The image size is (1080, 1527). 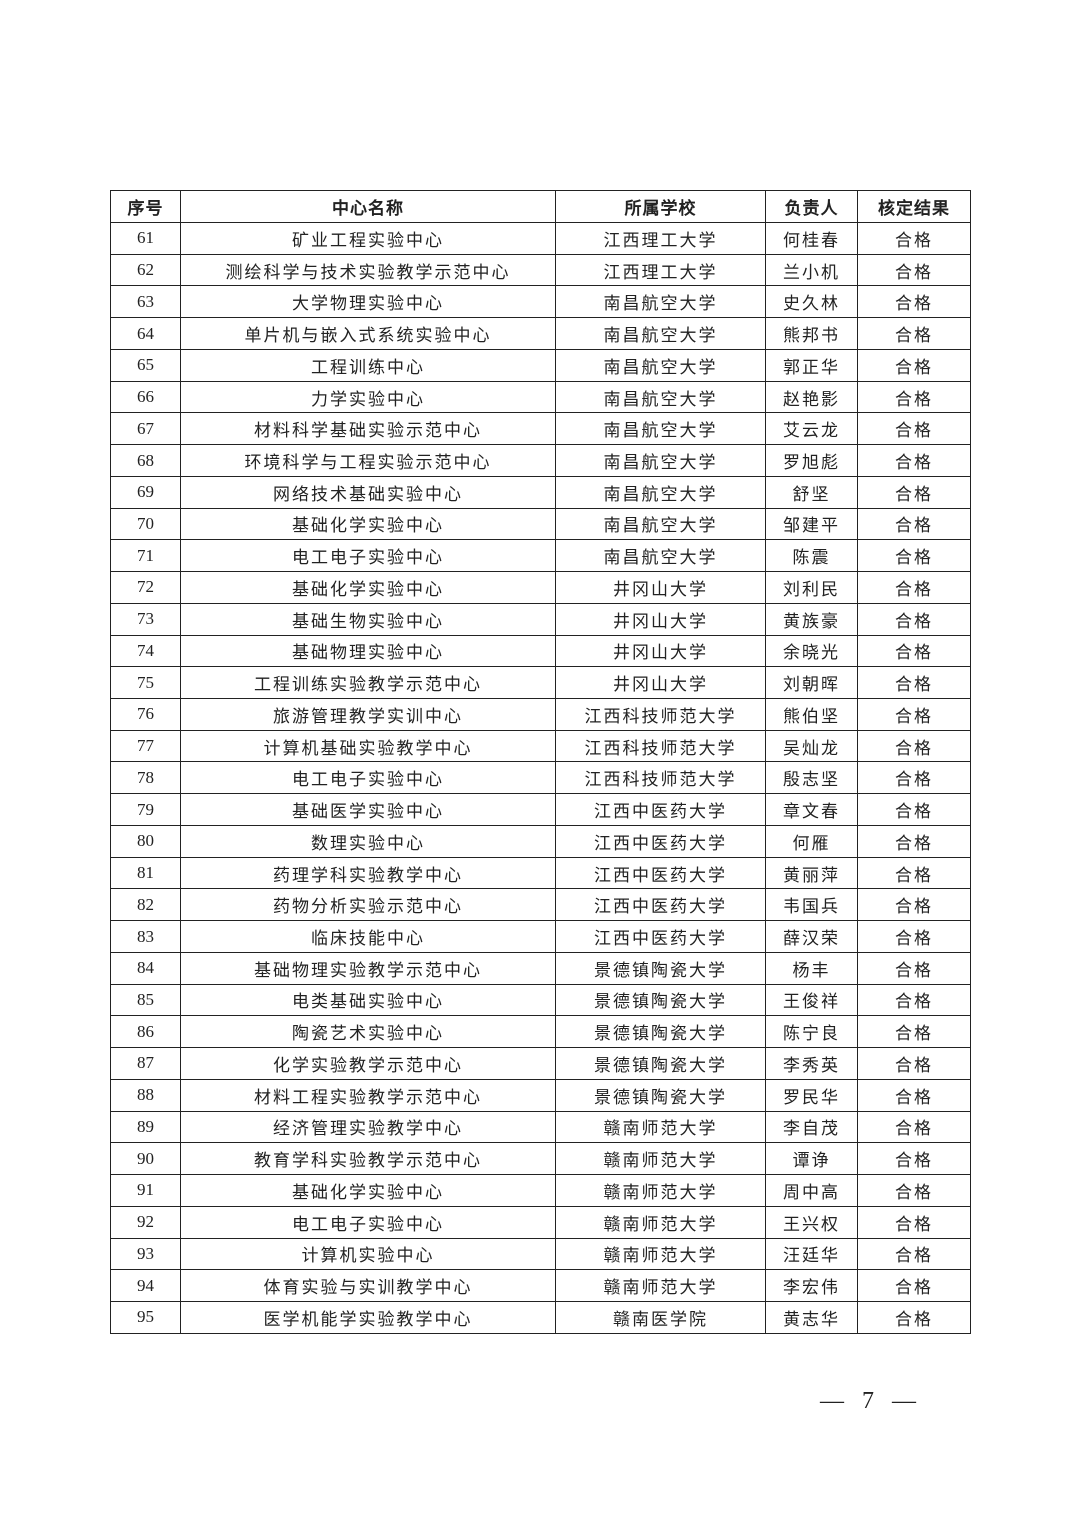 I want to click on cell-index: 76, so click(x=145, y=714).